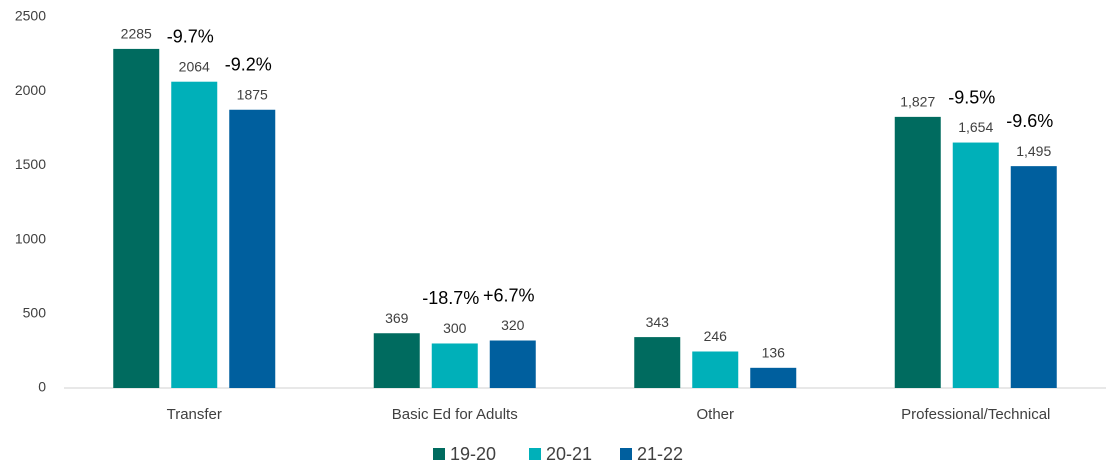  Describe the element at coordinates (30, 238) in the screenshot. I see `y-tick-label: 1000` at that location.